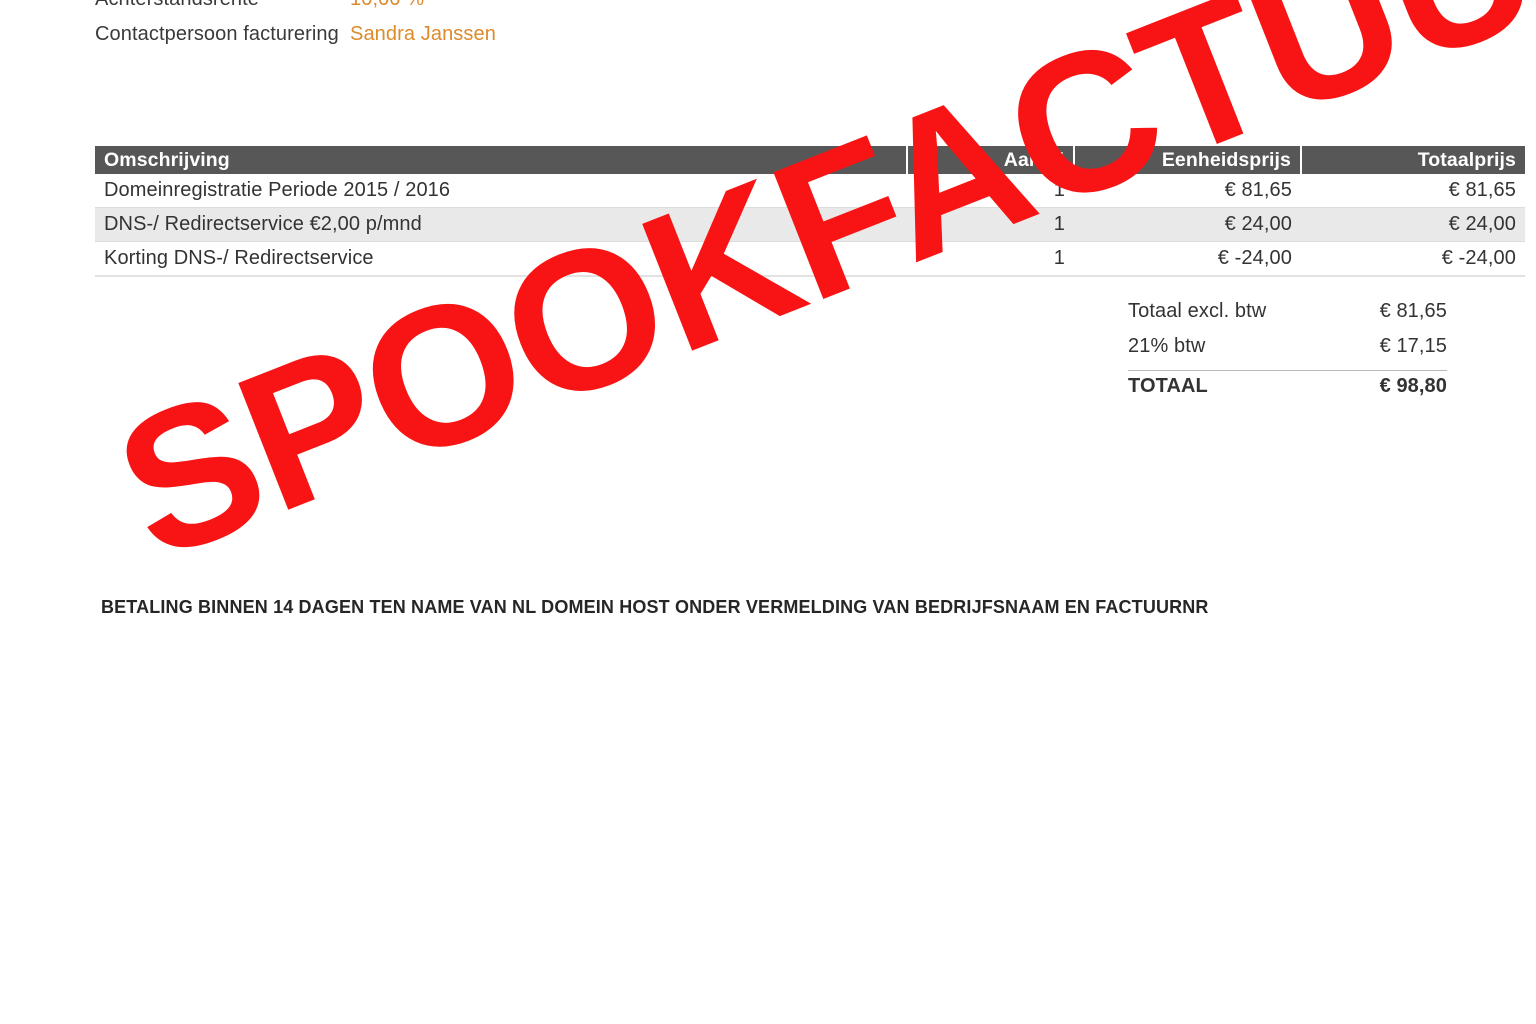 This screenshot has height=1024, width=1536. Describe the element at coordinates (501, 224) in the screenshot. I see `cell-description: DNS-/ Redirectservice €2,00 p/mnd` at that location.